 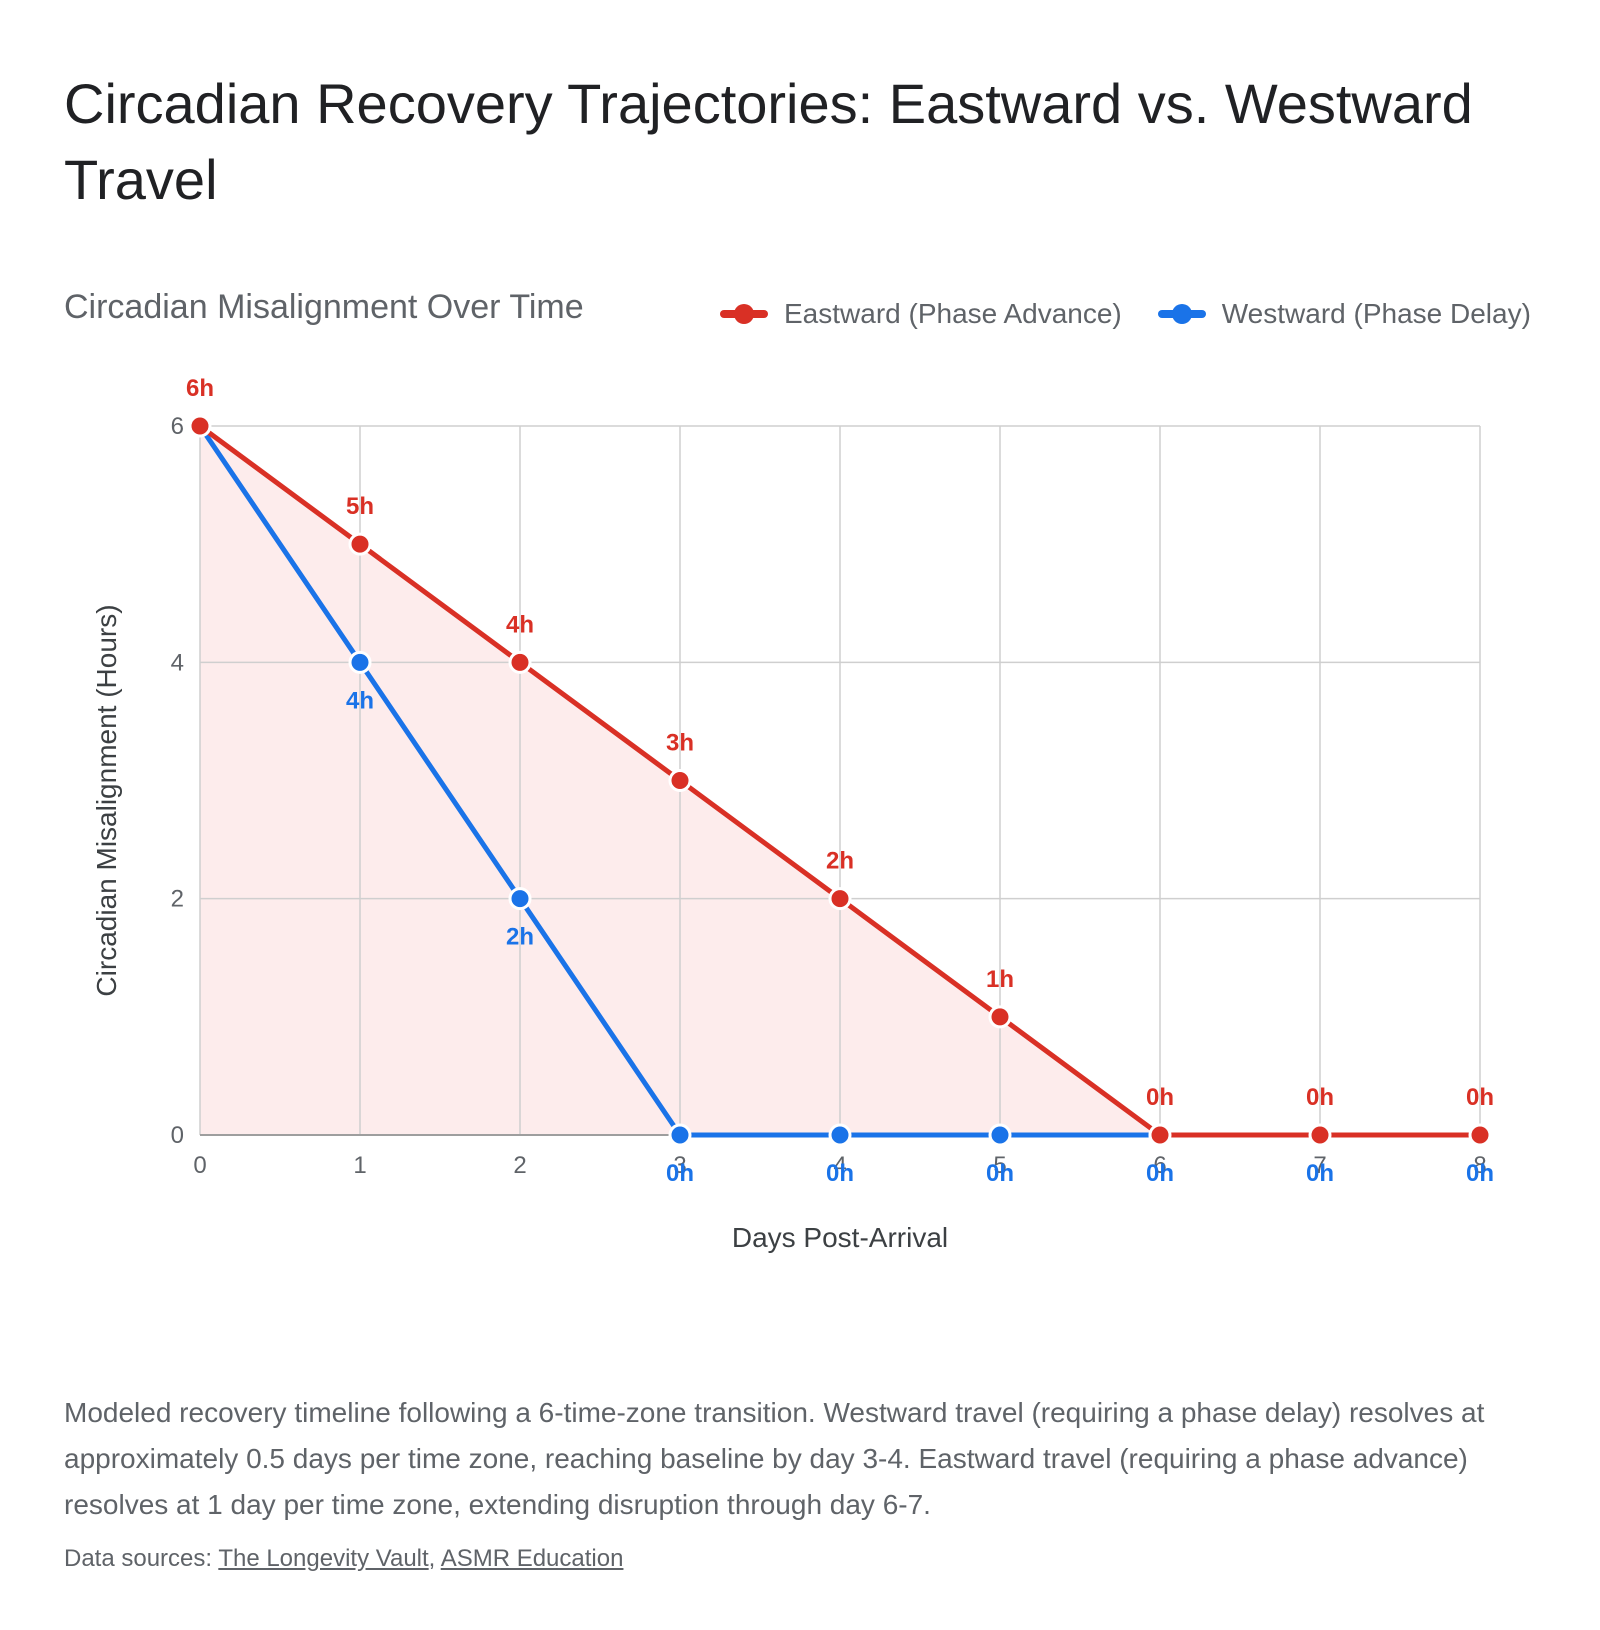 What do you see at coordinates (744, 314) in the screenshot?
I see `legend-swatch-eastward` at bounding box center [744, 314].